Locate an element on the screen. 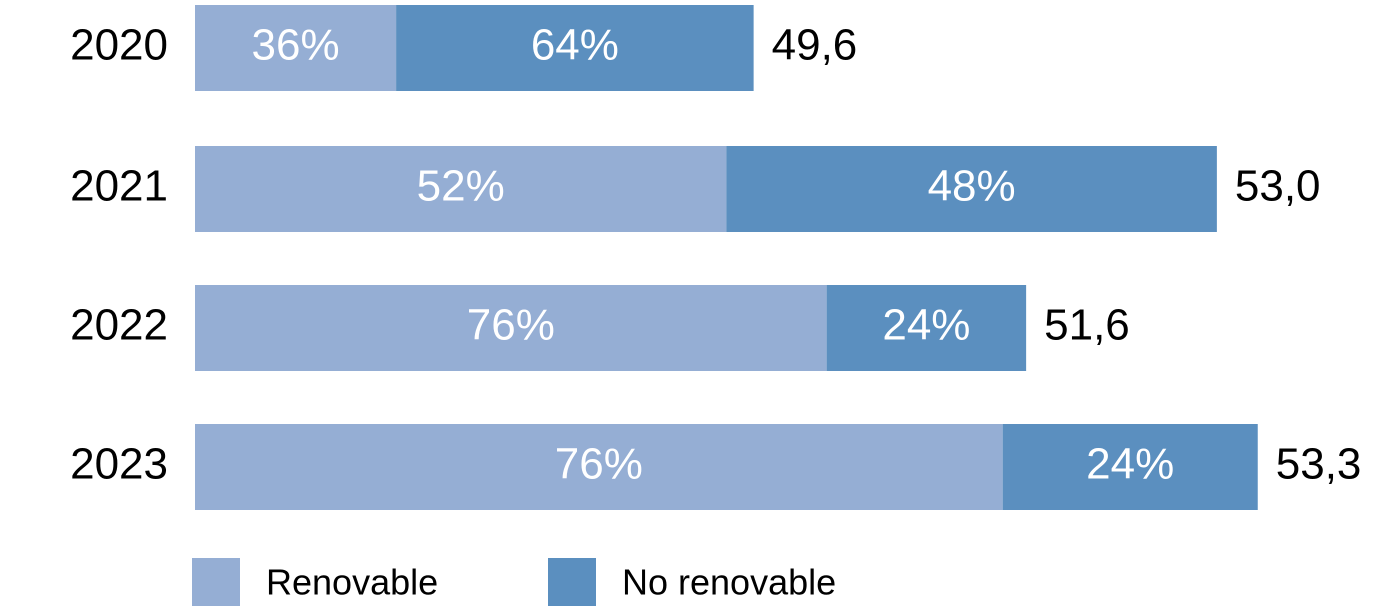 The image size is (1388, 609). category-label: 2020 is located at coordinates (119, 45).